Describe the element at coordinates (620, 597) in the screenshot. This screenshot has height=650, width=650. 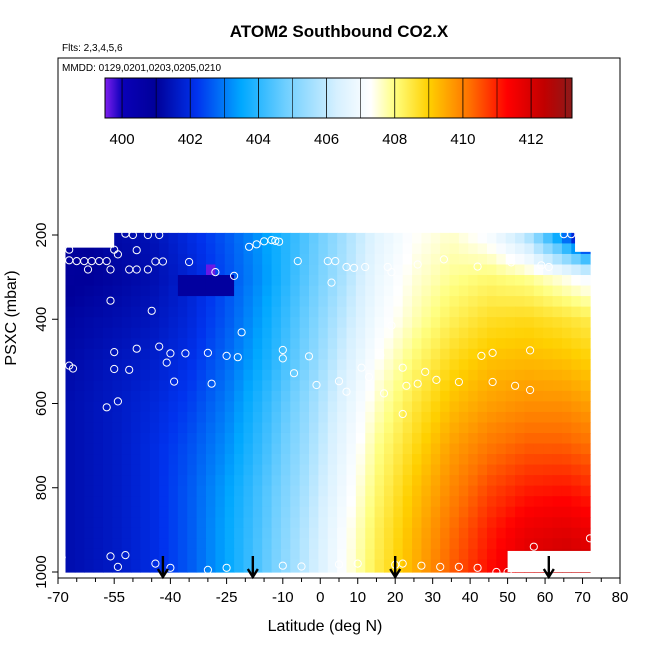
I see `x-tick-label: 80` at that location.